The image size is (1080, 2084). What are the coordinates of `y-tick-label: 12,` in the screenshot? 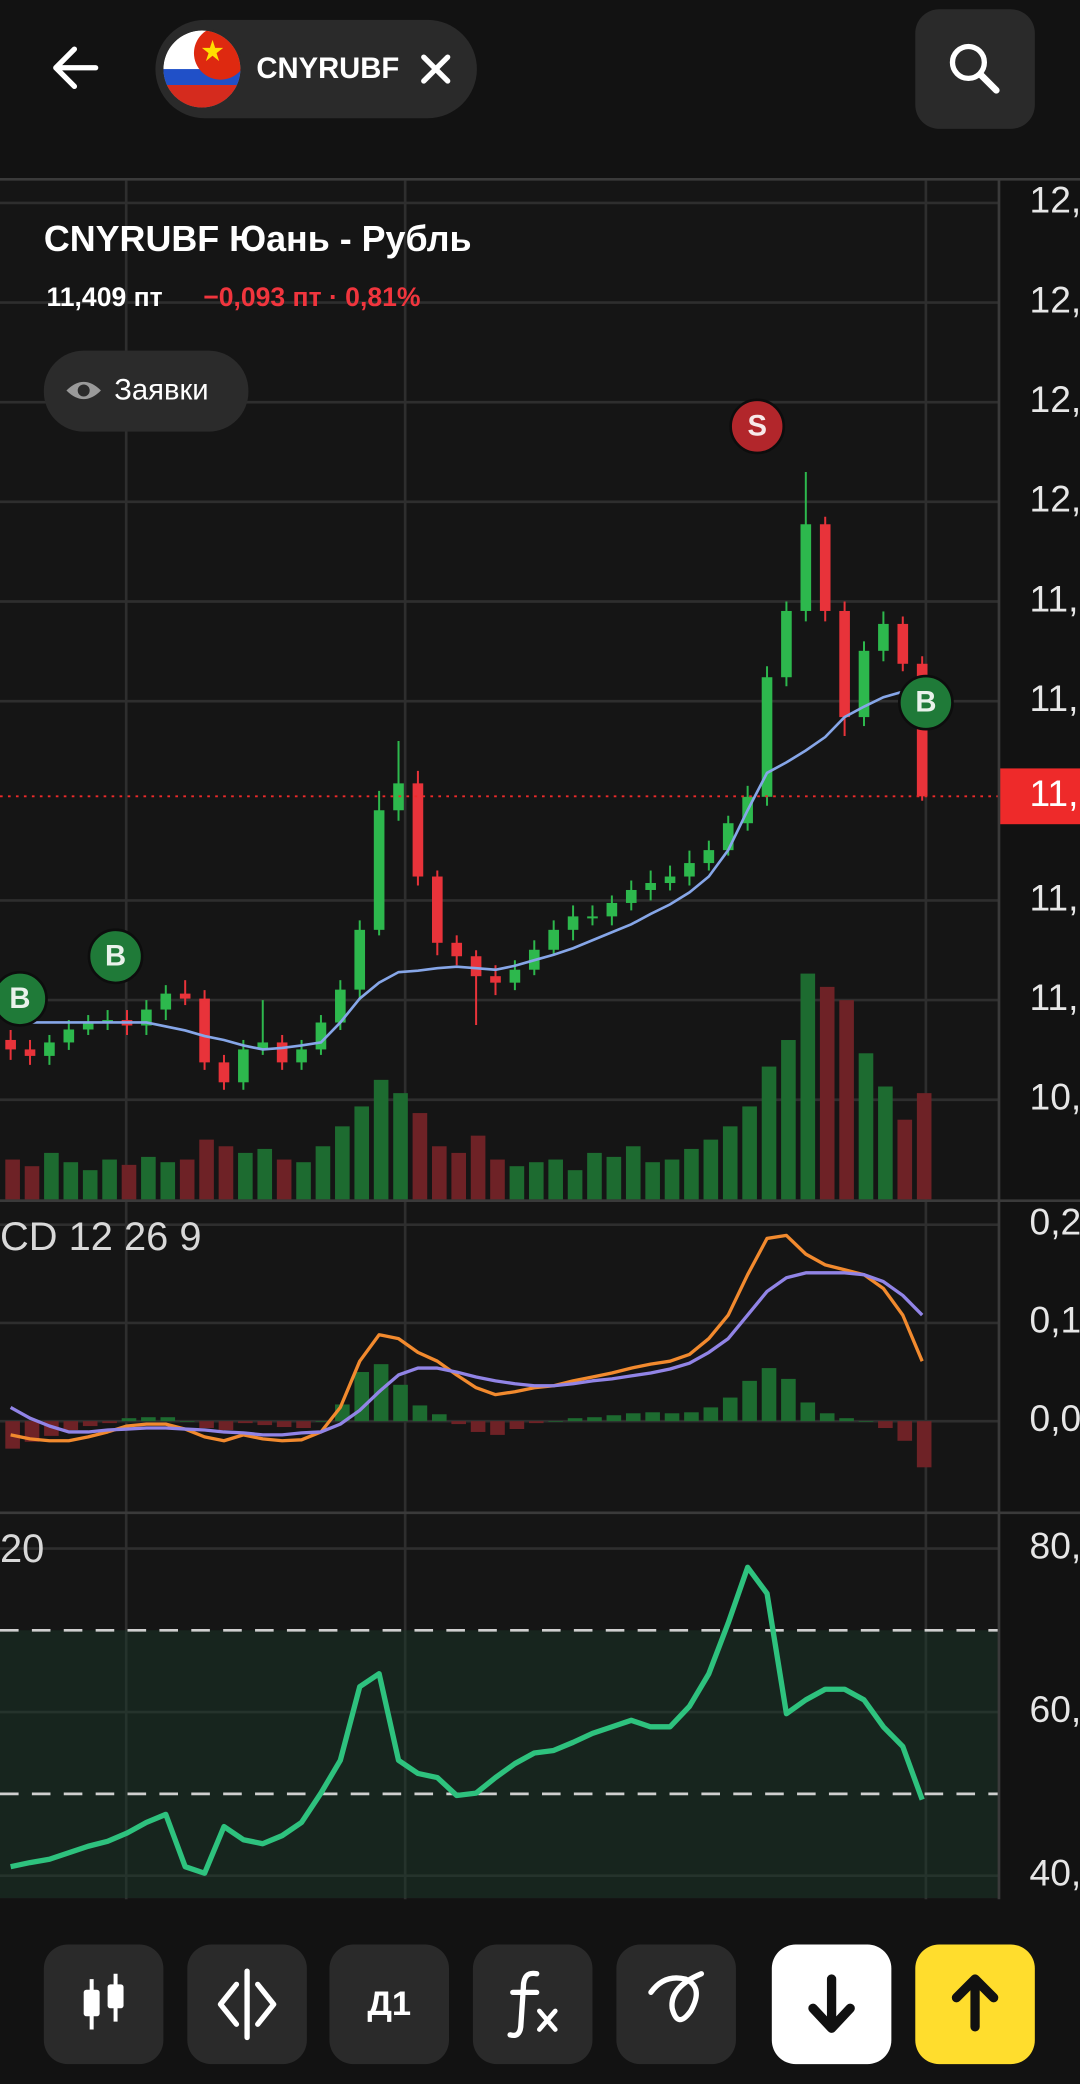 It's located at (1055, 200).